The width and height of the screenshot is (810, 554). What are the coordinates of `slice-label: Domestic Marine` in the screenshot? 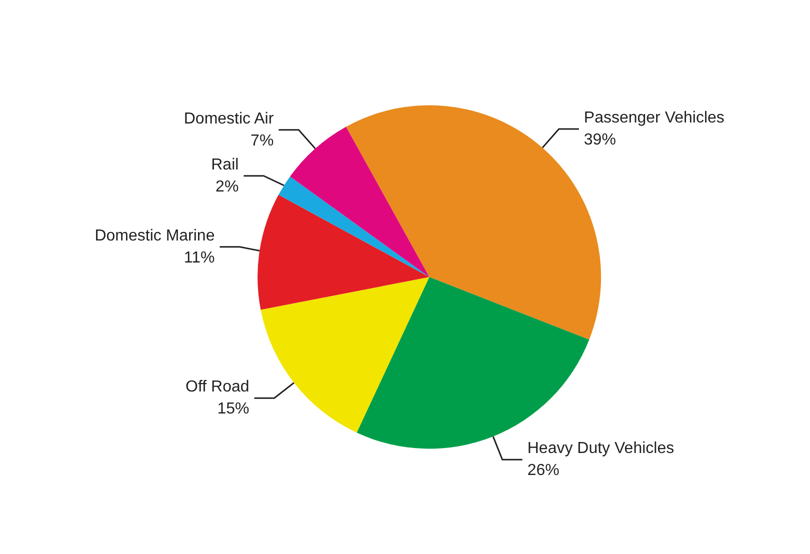 It's located at (154, 235).